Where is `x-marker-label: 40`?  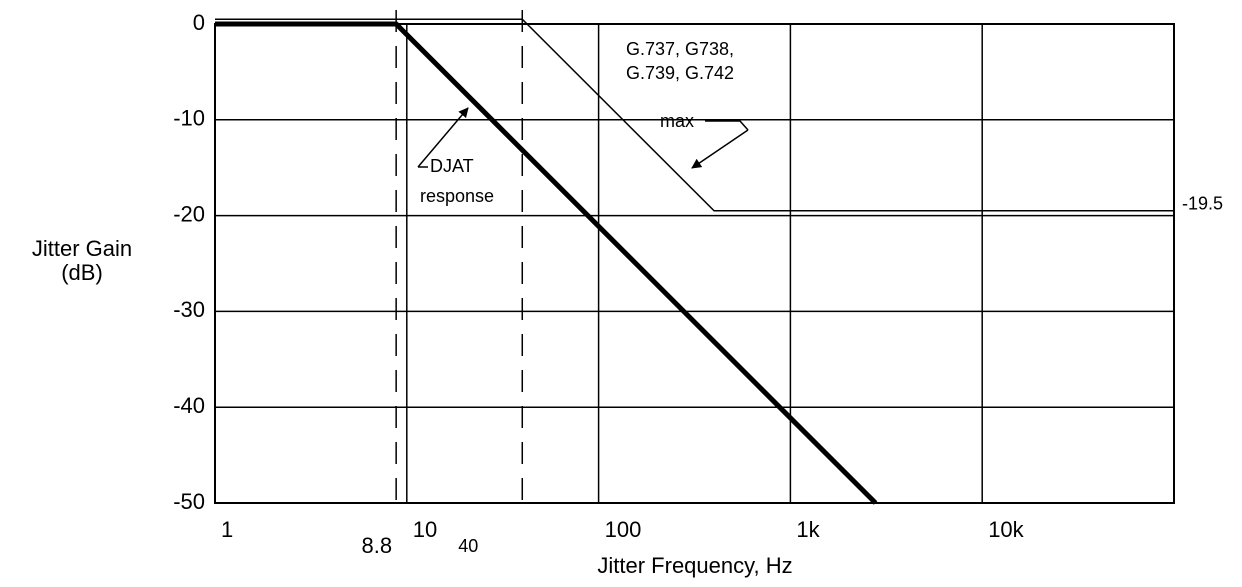
x-marker-label: 40 is located at coordinates (468, 546).